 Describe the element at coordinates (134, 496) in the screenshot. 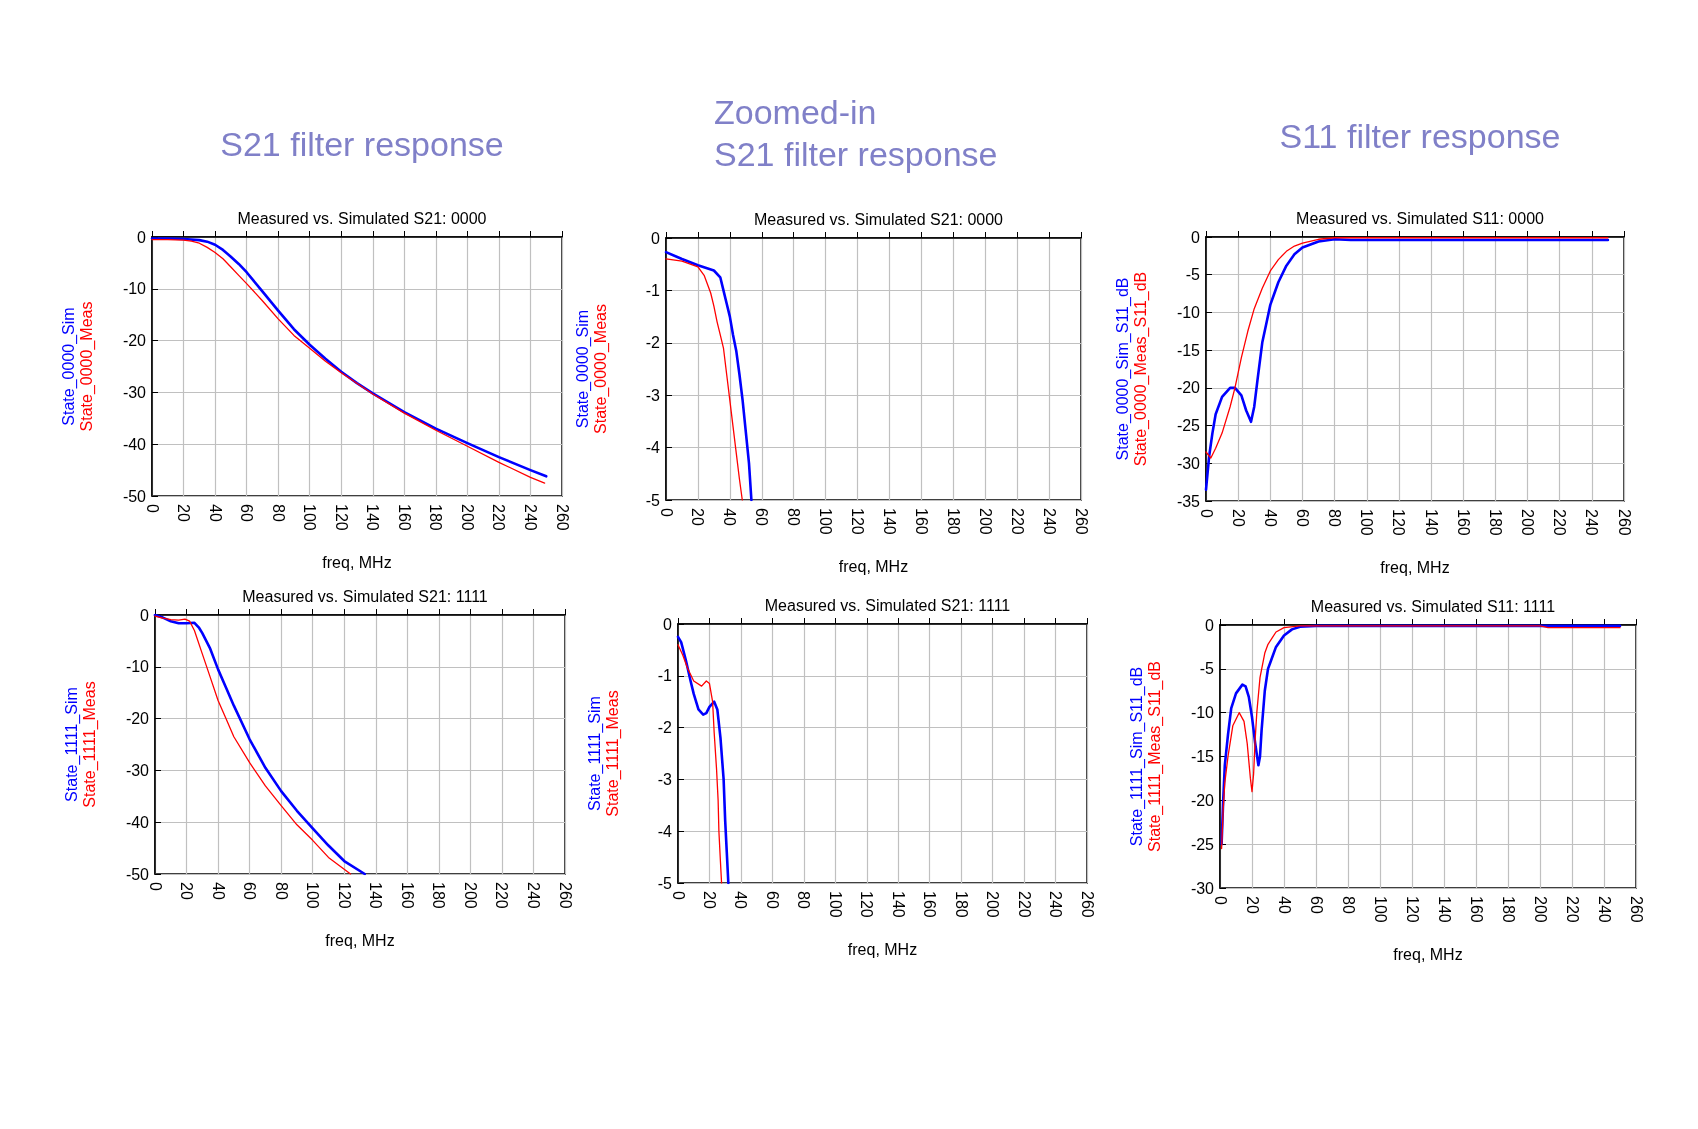

I see `y-tick-label: -50` at that location.